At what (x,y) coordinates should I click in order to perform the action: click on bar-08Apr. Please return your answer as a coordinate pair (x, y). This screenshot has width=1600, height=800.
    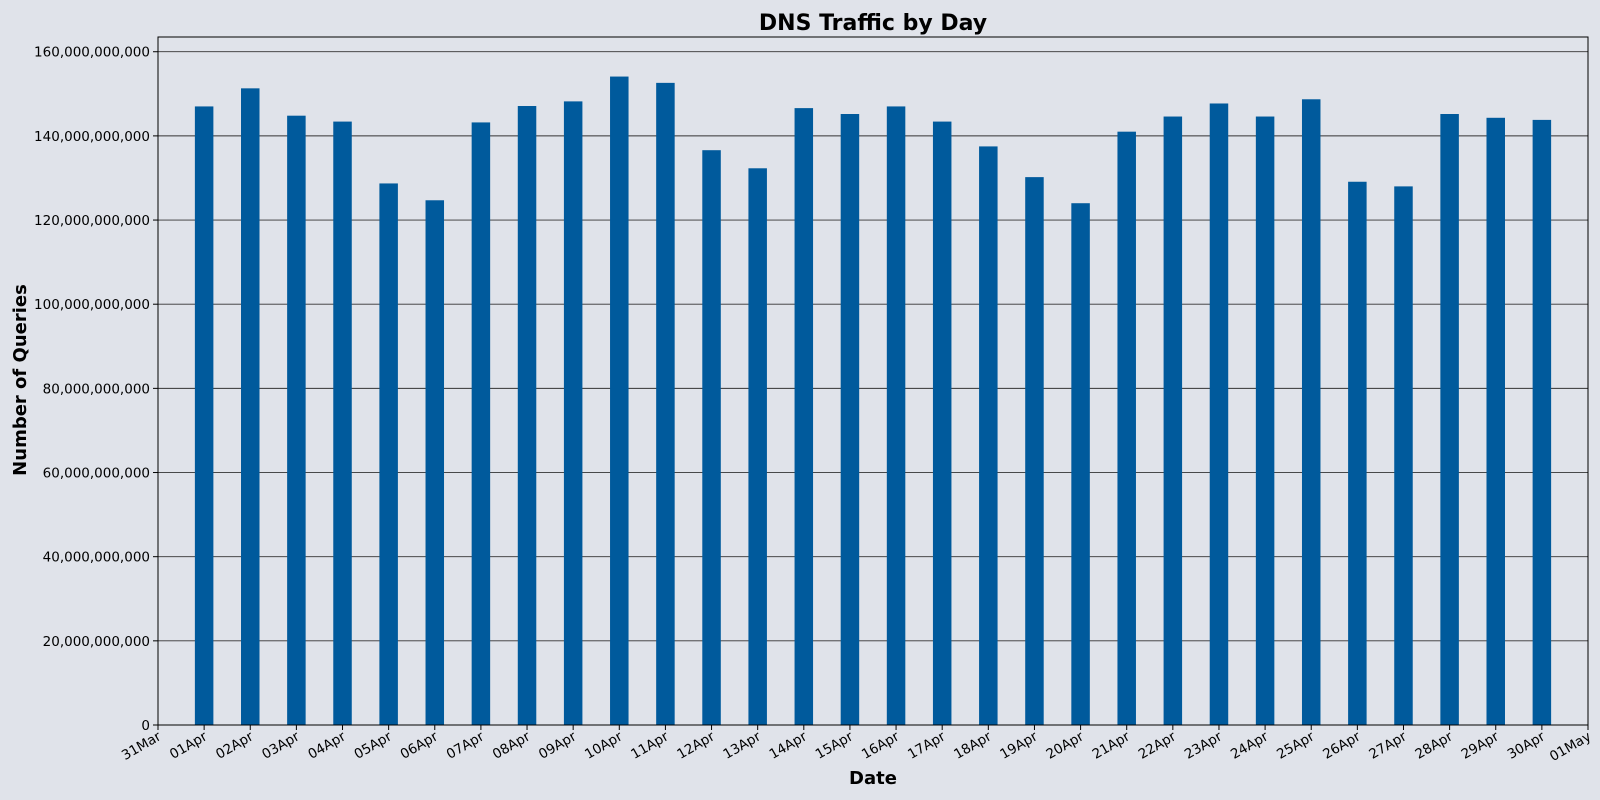
    Looking at the image, I should click on (527, 416).